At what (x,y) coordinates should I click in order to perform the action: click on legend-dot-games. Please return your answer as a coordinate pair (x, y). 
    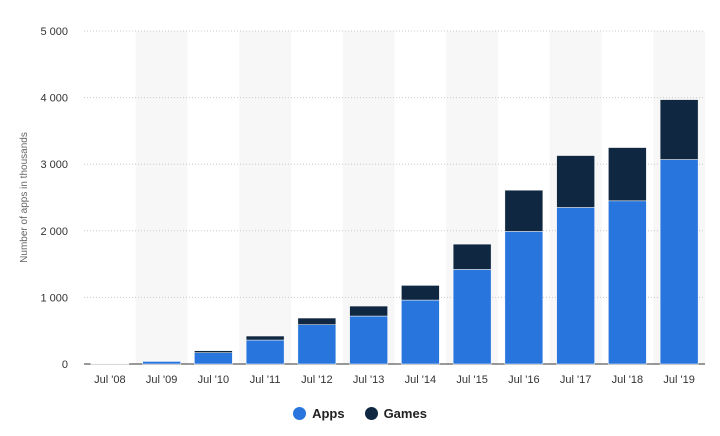
    Looking at the image, I should click on (371, 413).